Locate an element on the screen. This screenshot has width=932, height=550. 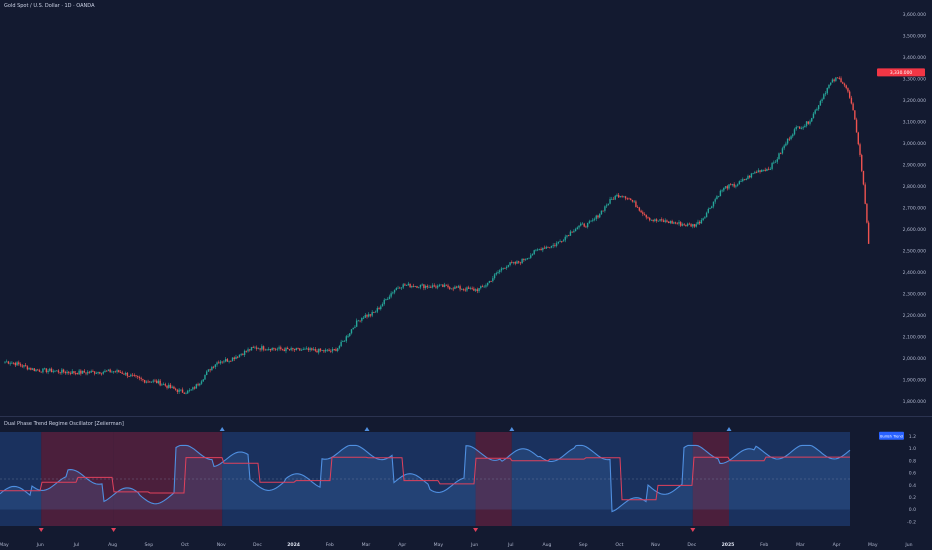
bullish-signal-marker is located at coordinates (222, 429).